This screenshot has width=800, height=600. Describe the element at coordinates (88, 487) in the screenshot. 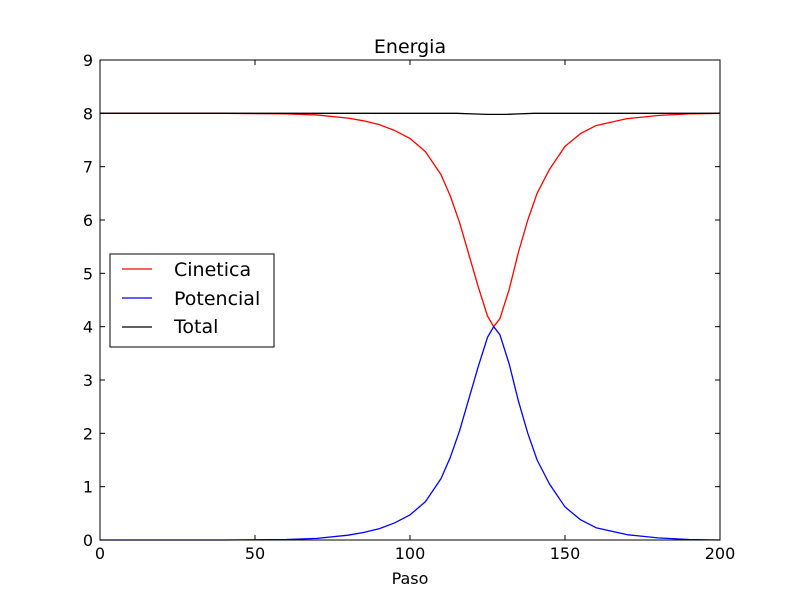

I see `y-tick-label: 1` at that location.